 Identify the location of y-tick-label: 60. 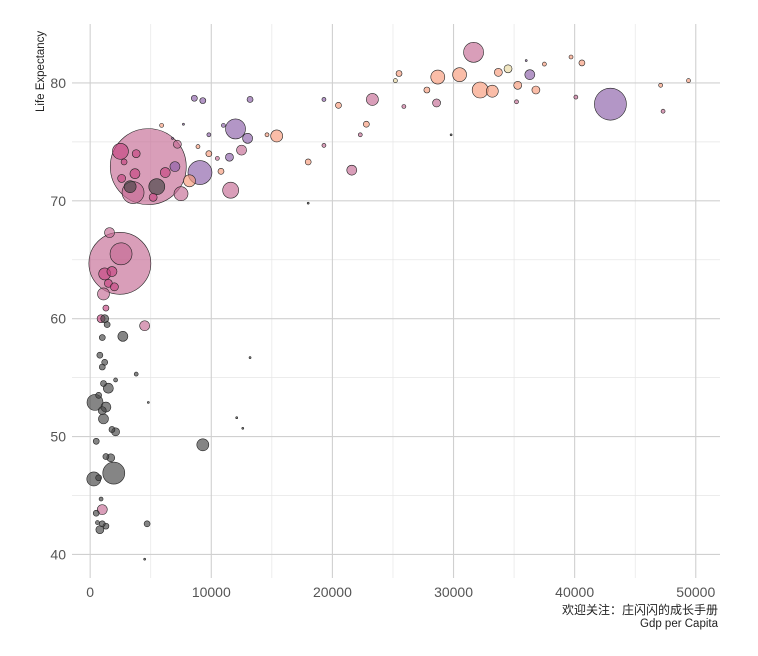
(58, 319).